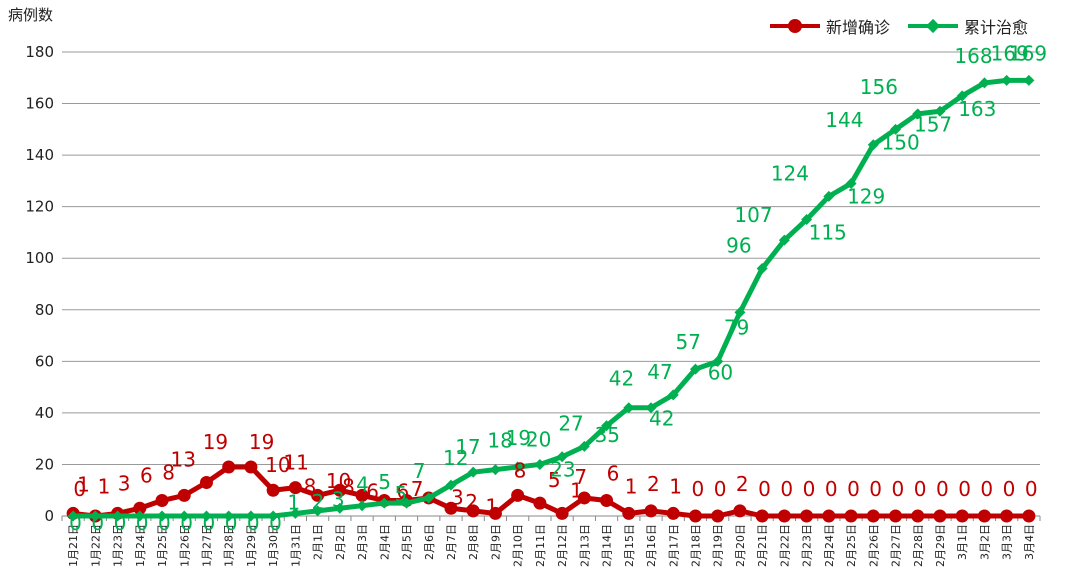 The image size is (1080, 584). Describe the element at coordinates (540, 545) in the screenshot. I see `x-tick-label-2月11日: 2月11日` at that location.